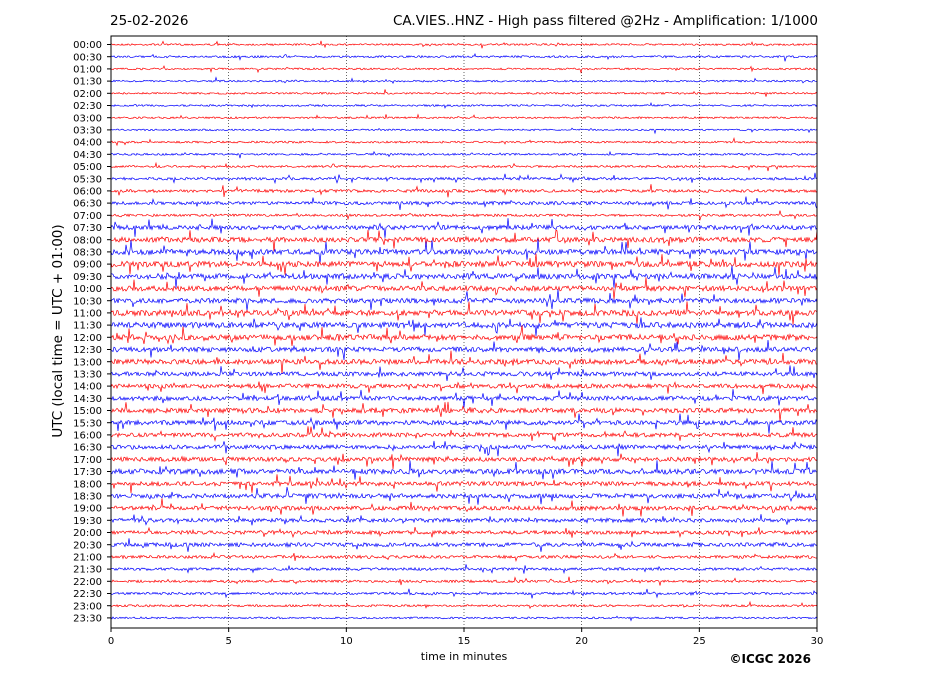  I want to click on x-tick-labels: 0 5 10 15 20 25 30, so click(466, 637).